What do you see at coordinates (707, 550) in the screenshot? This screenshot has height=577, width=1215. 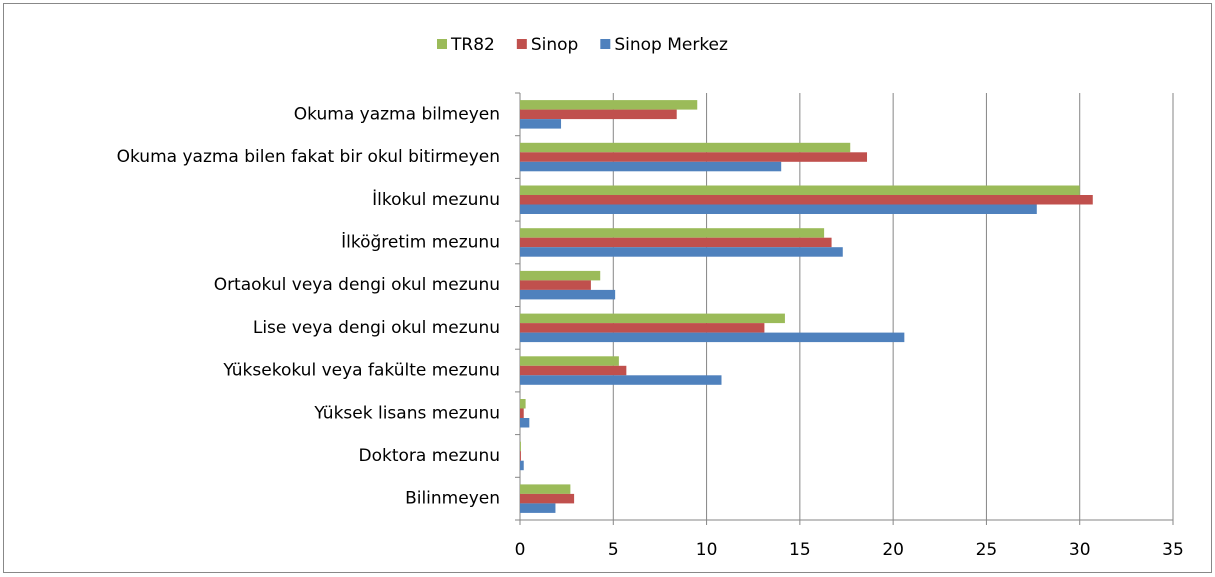 I see `x-tick-label: 10` at bounding box center [707, 550].